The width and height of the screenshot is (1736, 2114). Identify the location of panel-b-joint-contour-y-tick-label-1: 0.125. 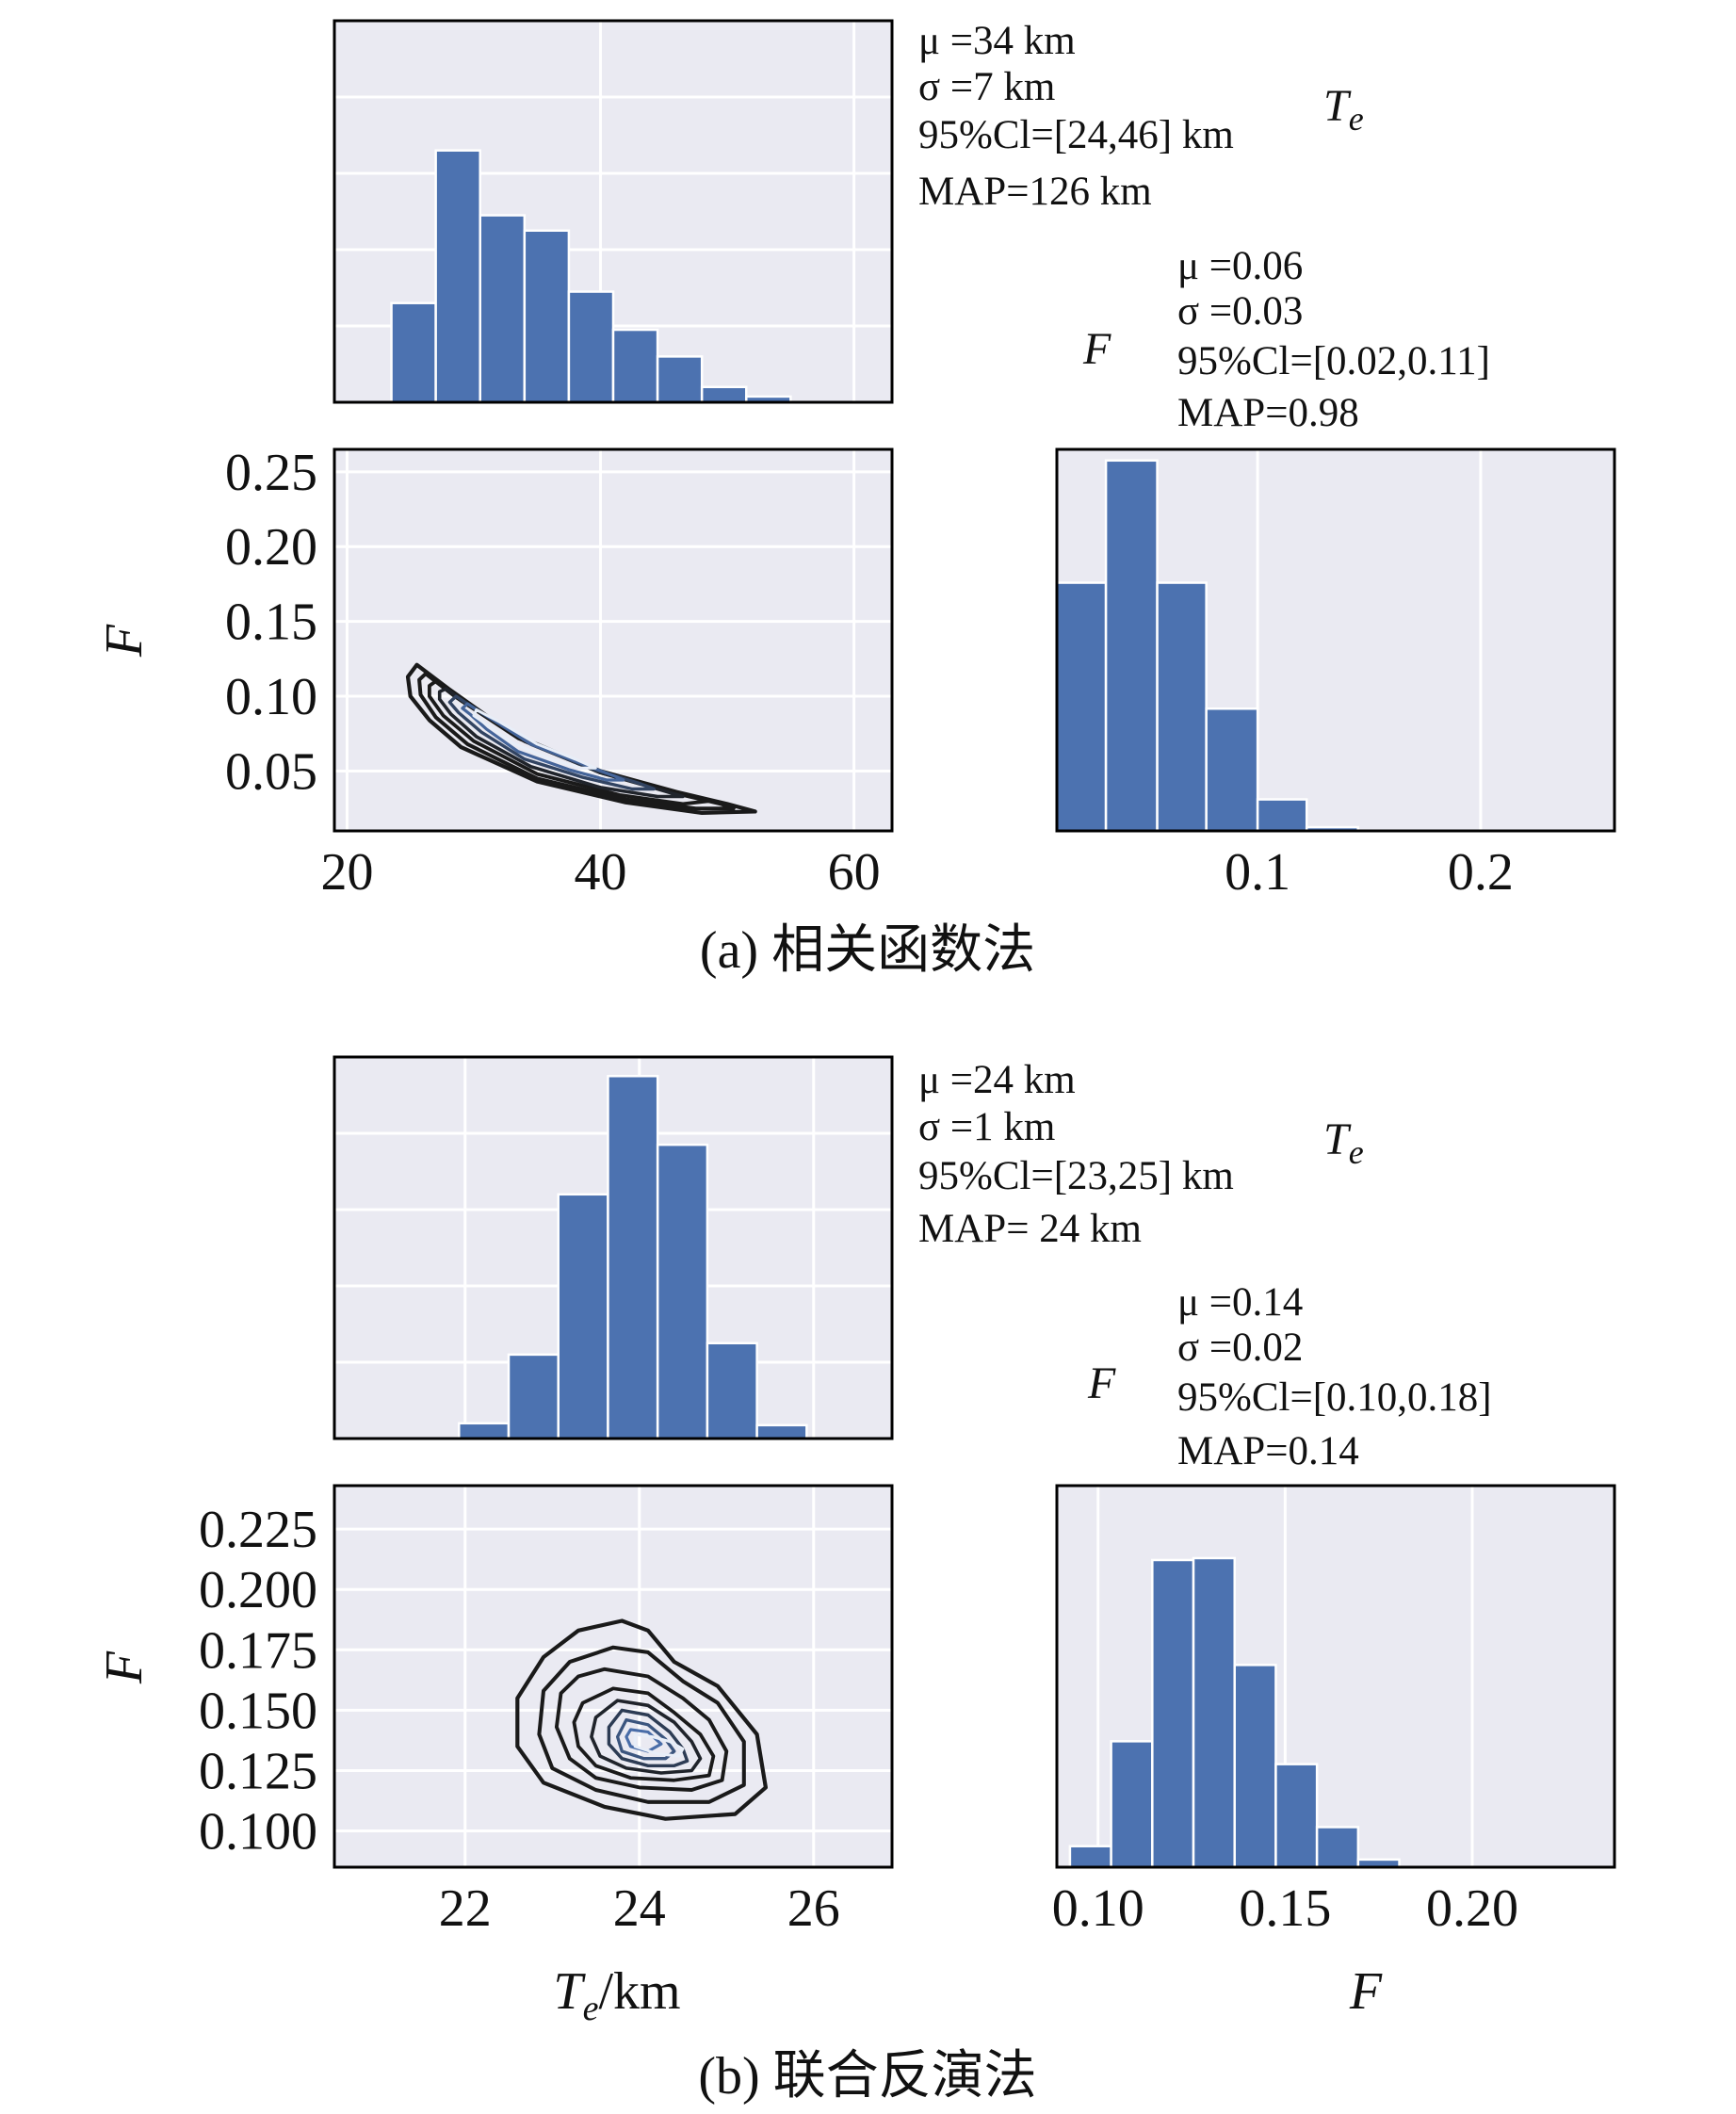
(258, 1771).